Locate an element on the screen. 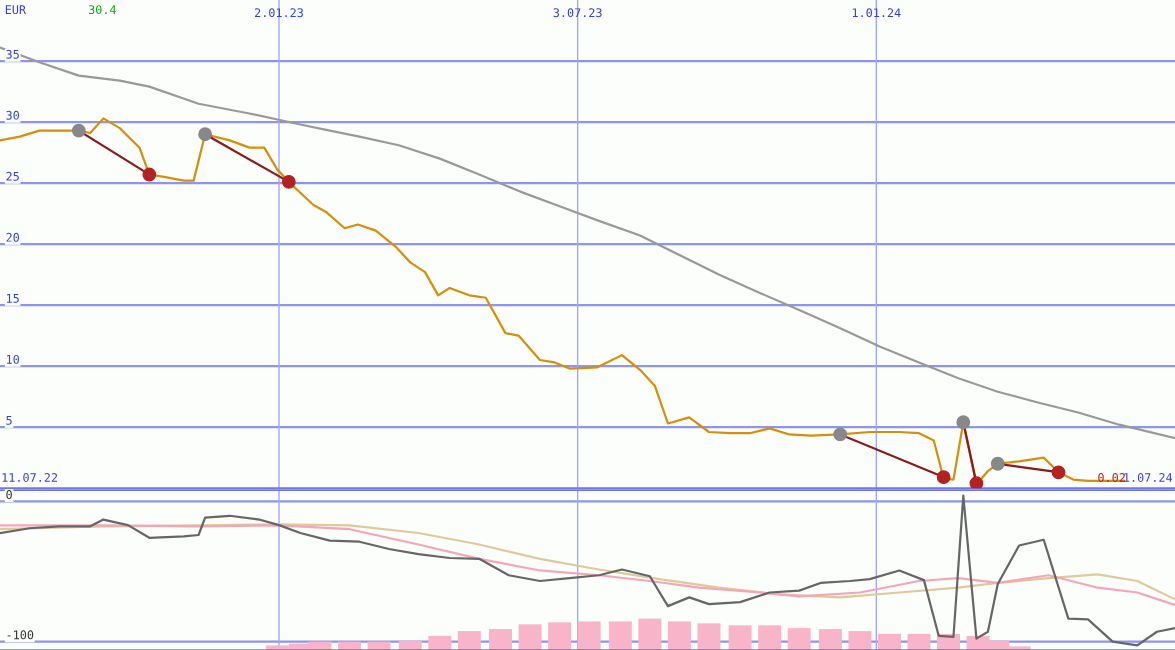  x-tick-label: 1.01.24 is located at coordinates (876, 13).